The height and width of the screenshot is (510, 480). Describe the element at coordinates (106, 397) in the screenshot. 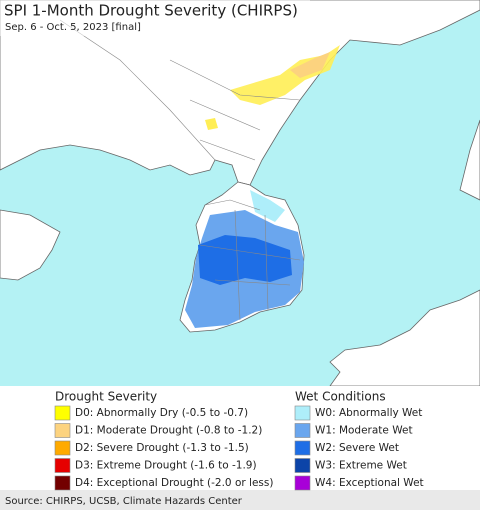

I see `legend-heading: Drought Severity` at that location.